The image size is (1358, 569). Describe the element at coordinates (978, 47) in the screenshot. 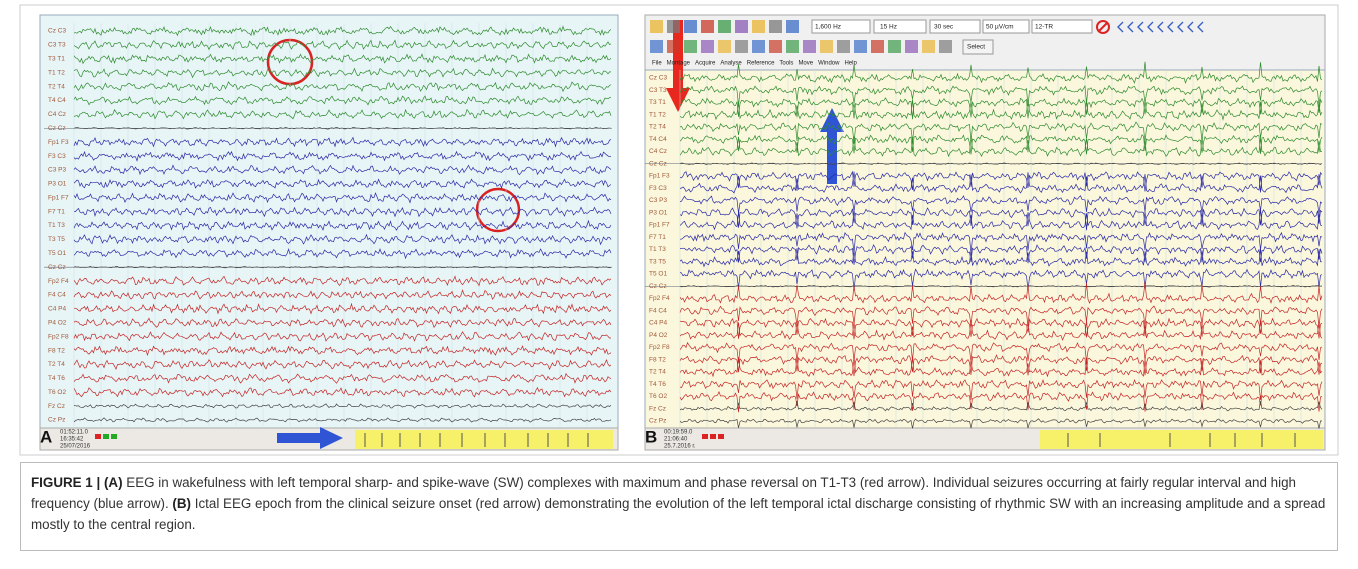

I see `select-button` at that location.